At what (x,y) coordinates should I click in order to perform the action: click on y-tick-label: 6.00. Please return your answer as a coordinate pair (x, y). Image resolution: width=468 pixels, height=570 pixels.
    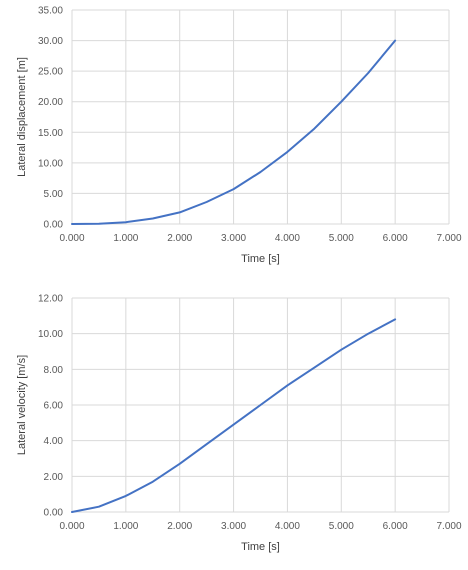
    Looking at the image, I should click on (54, 406).